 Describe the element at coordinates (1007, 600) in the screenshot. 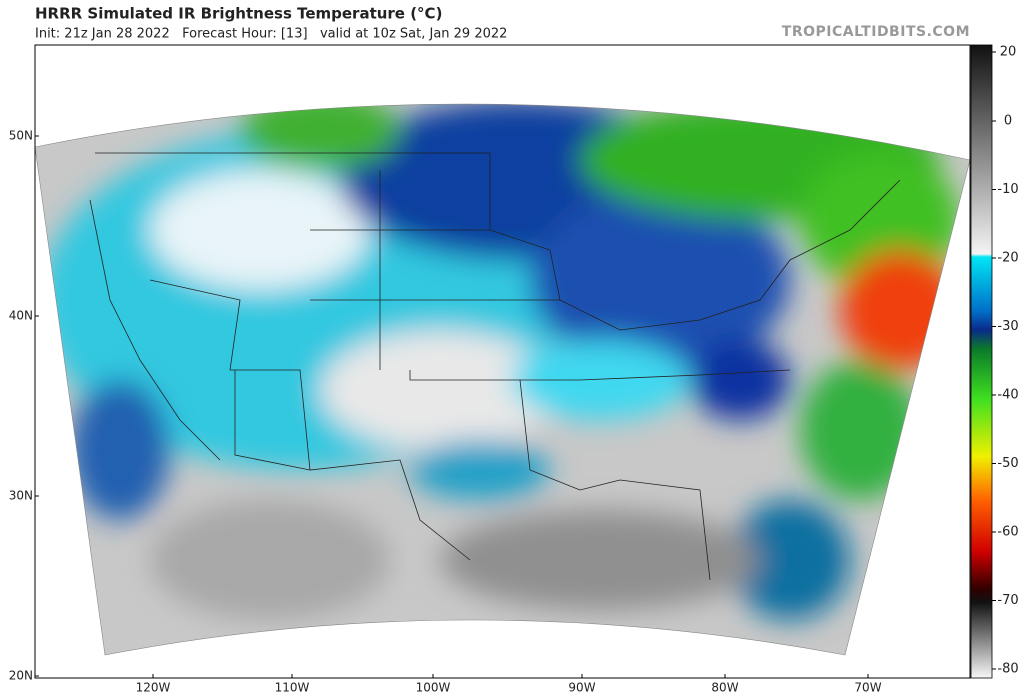

I see `colorbar-label: -70` at that location.